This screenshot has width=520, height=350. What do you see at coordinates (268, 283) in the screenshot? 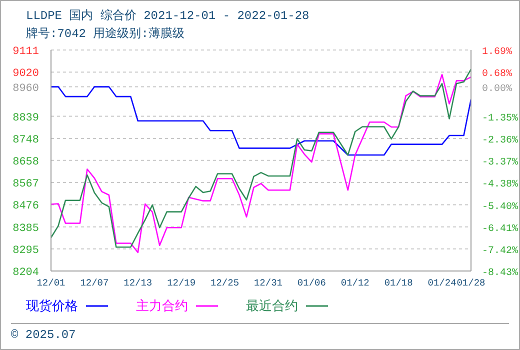
I see `x-tick-label: 12/31` at bounding box center [268, 283].